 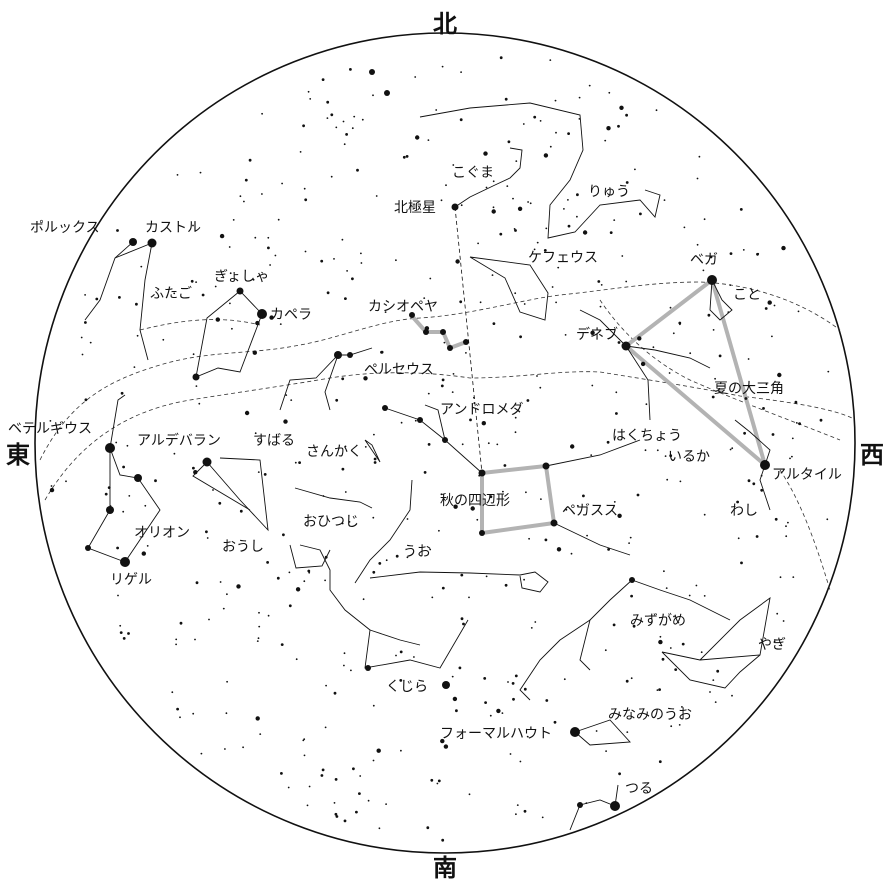 What do you see at coordinates (438, 331) in the screenshot?
I see `cassiopeia-lines` at bounding box center [438, 331].